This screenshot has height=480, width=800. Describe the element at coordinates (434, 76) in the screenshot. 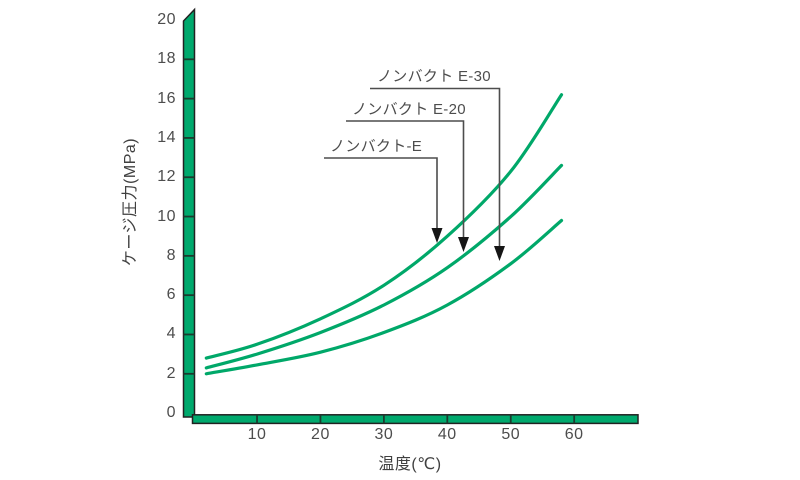

I see `annotation-nonbact-e30: ノンバクト E-30` at that location.